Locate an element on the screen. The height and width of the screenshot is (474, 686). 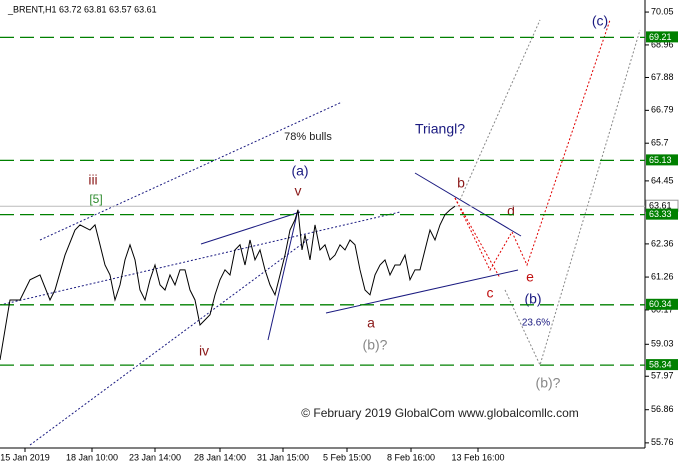
level-label: 58.34 is located at coordinates (660, 364).